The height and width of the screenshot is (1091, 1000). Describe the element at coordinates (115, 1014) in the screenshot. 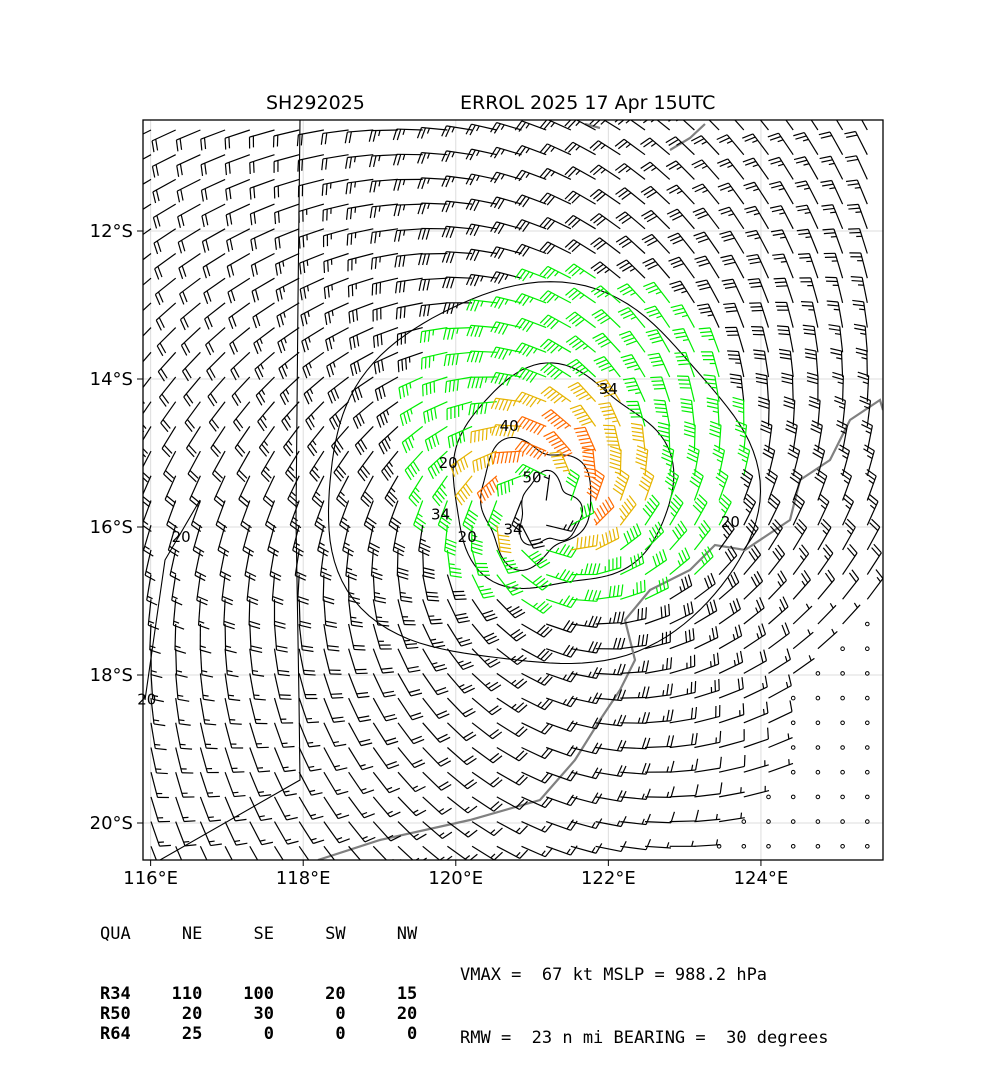

I see `wind-radii-row-label: R50` at that location.